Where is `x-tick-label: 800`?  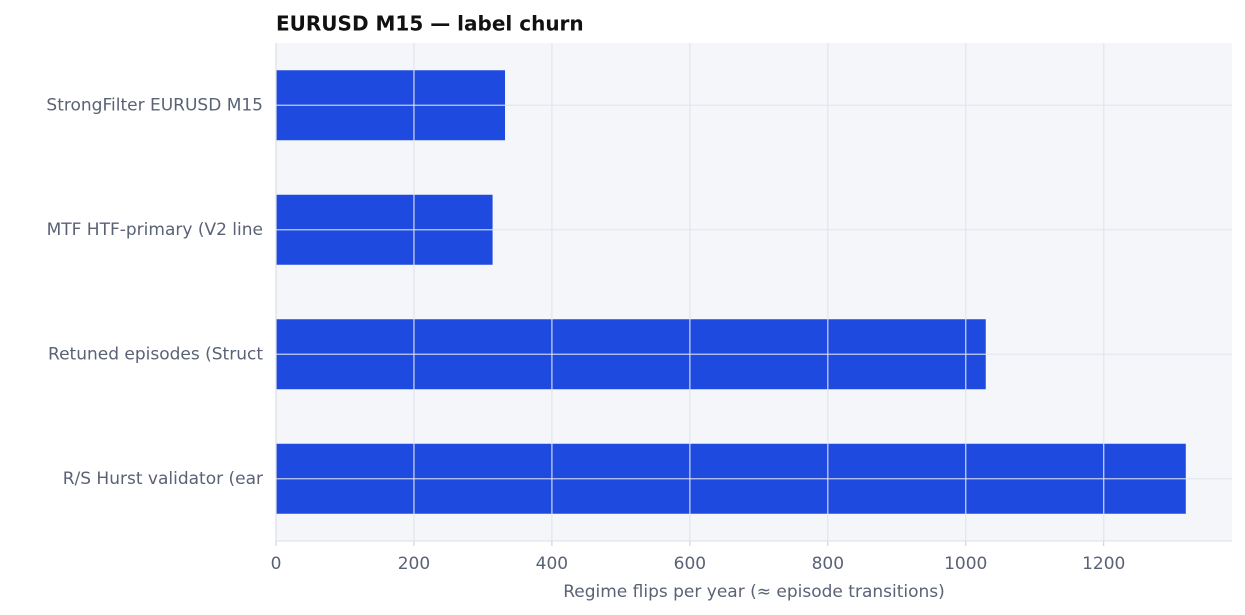
x-tick-label: 800 is located at coordinates (828, 564).